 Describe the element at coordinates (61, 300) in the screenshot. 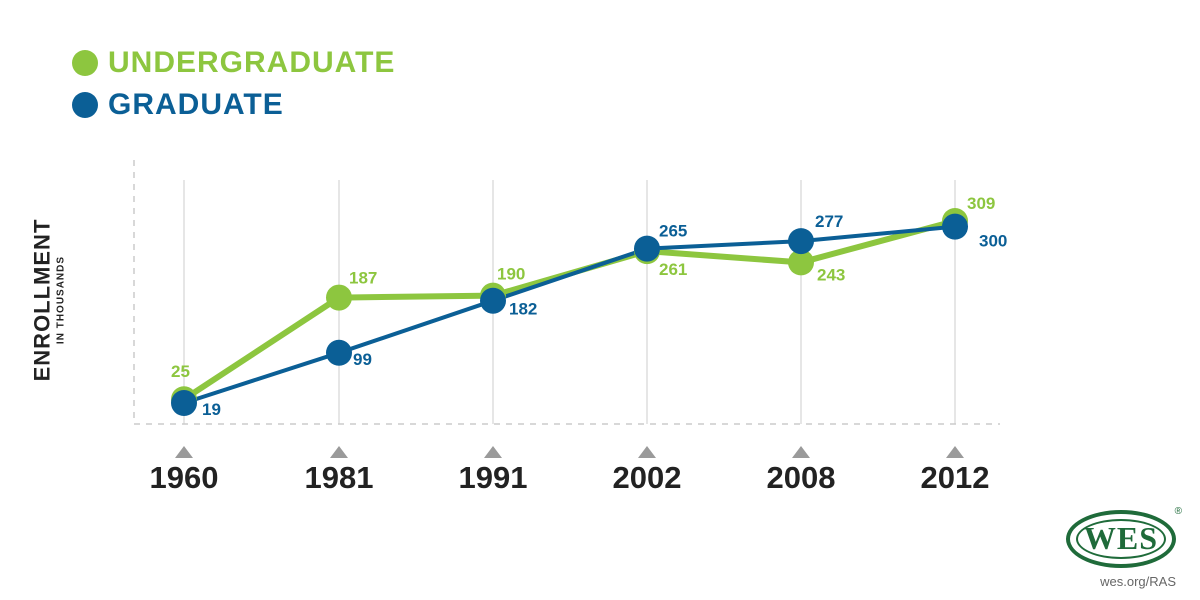

I see `y-axis-title-sub: IN THOUSANDS` at that location.